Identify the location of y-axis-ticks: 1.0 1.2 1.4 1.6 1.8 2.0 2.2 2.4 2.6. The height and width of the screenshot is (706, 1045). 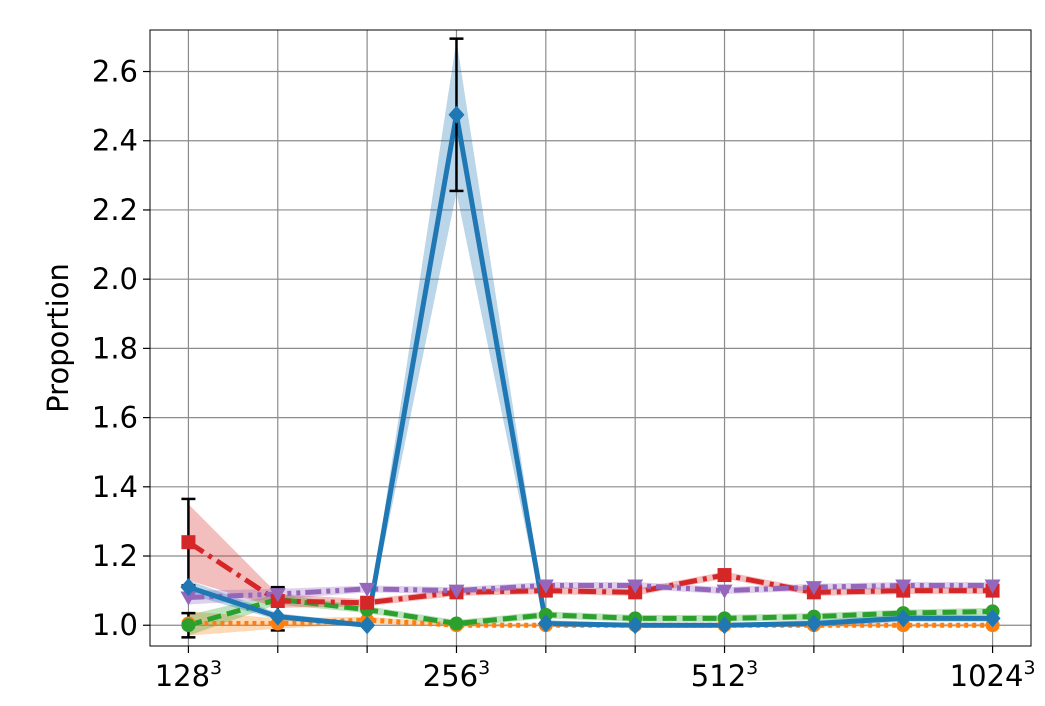
(121, 348).